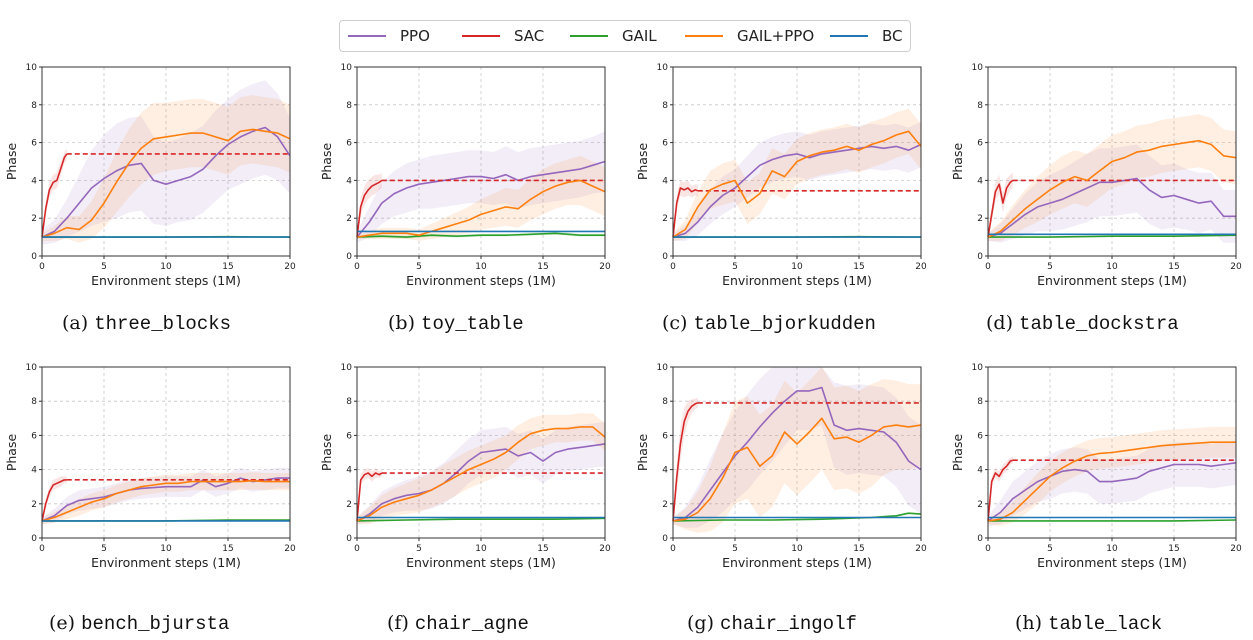  I want to click on caption-e-env: bench_bjursta, so click(155, 624).